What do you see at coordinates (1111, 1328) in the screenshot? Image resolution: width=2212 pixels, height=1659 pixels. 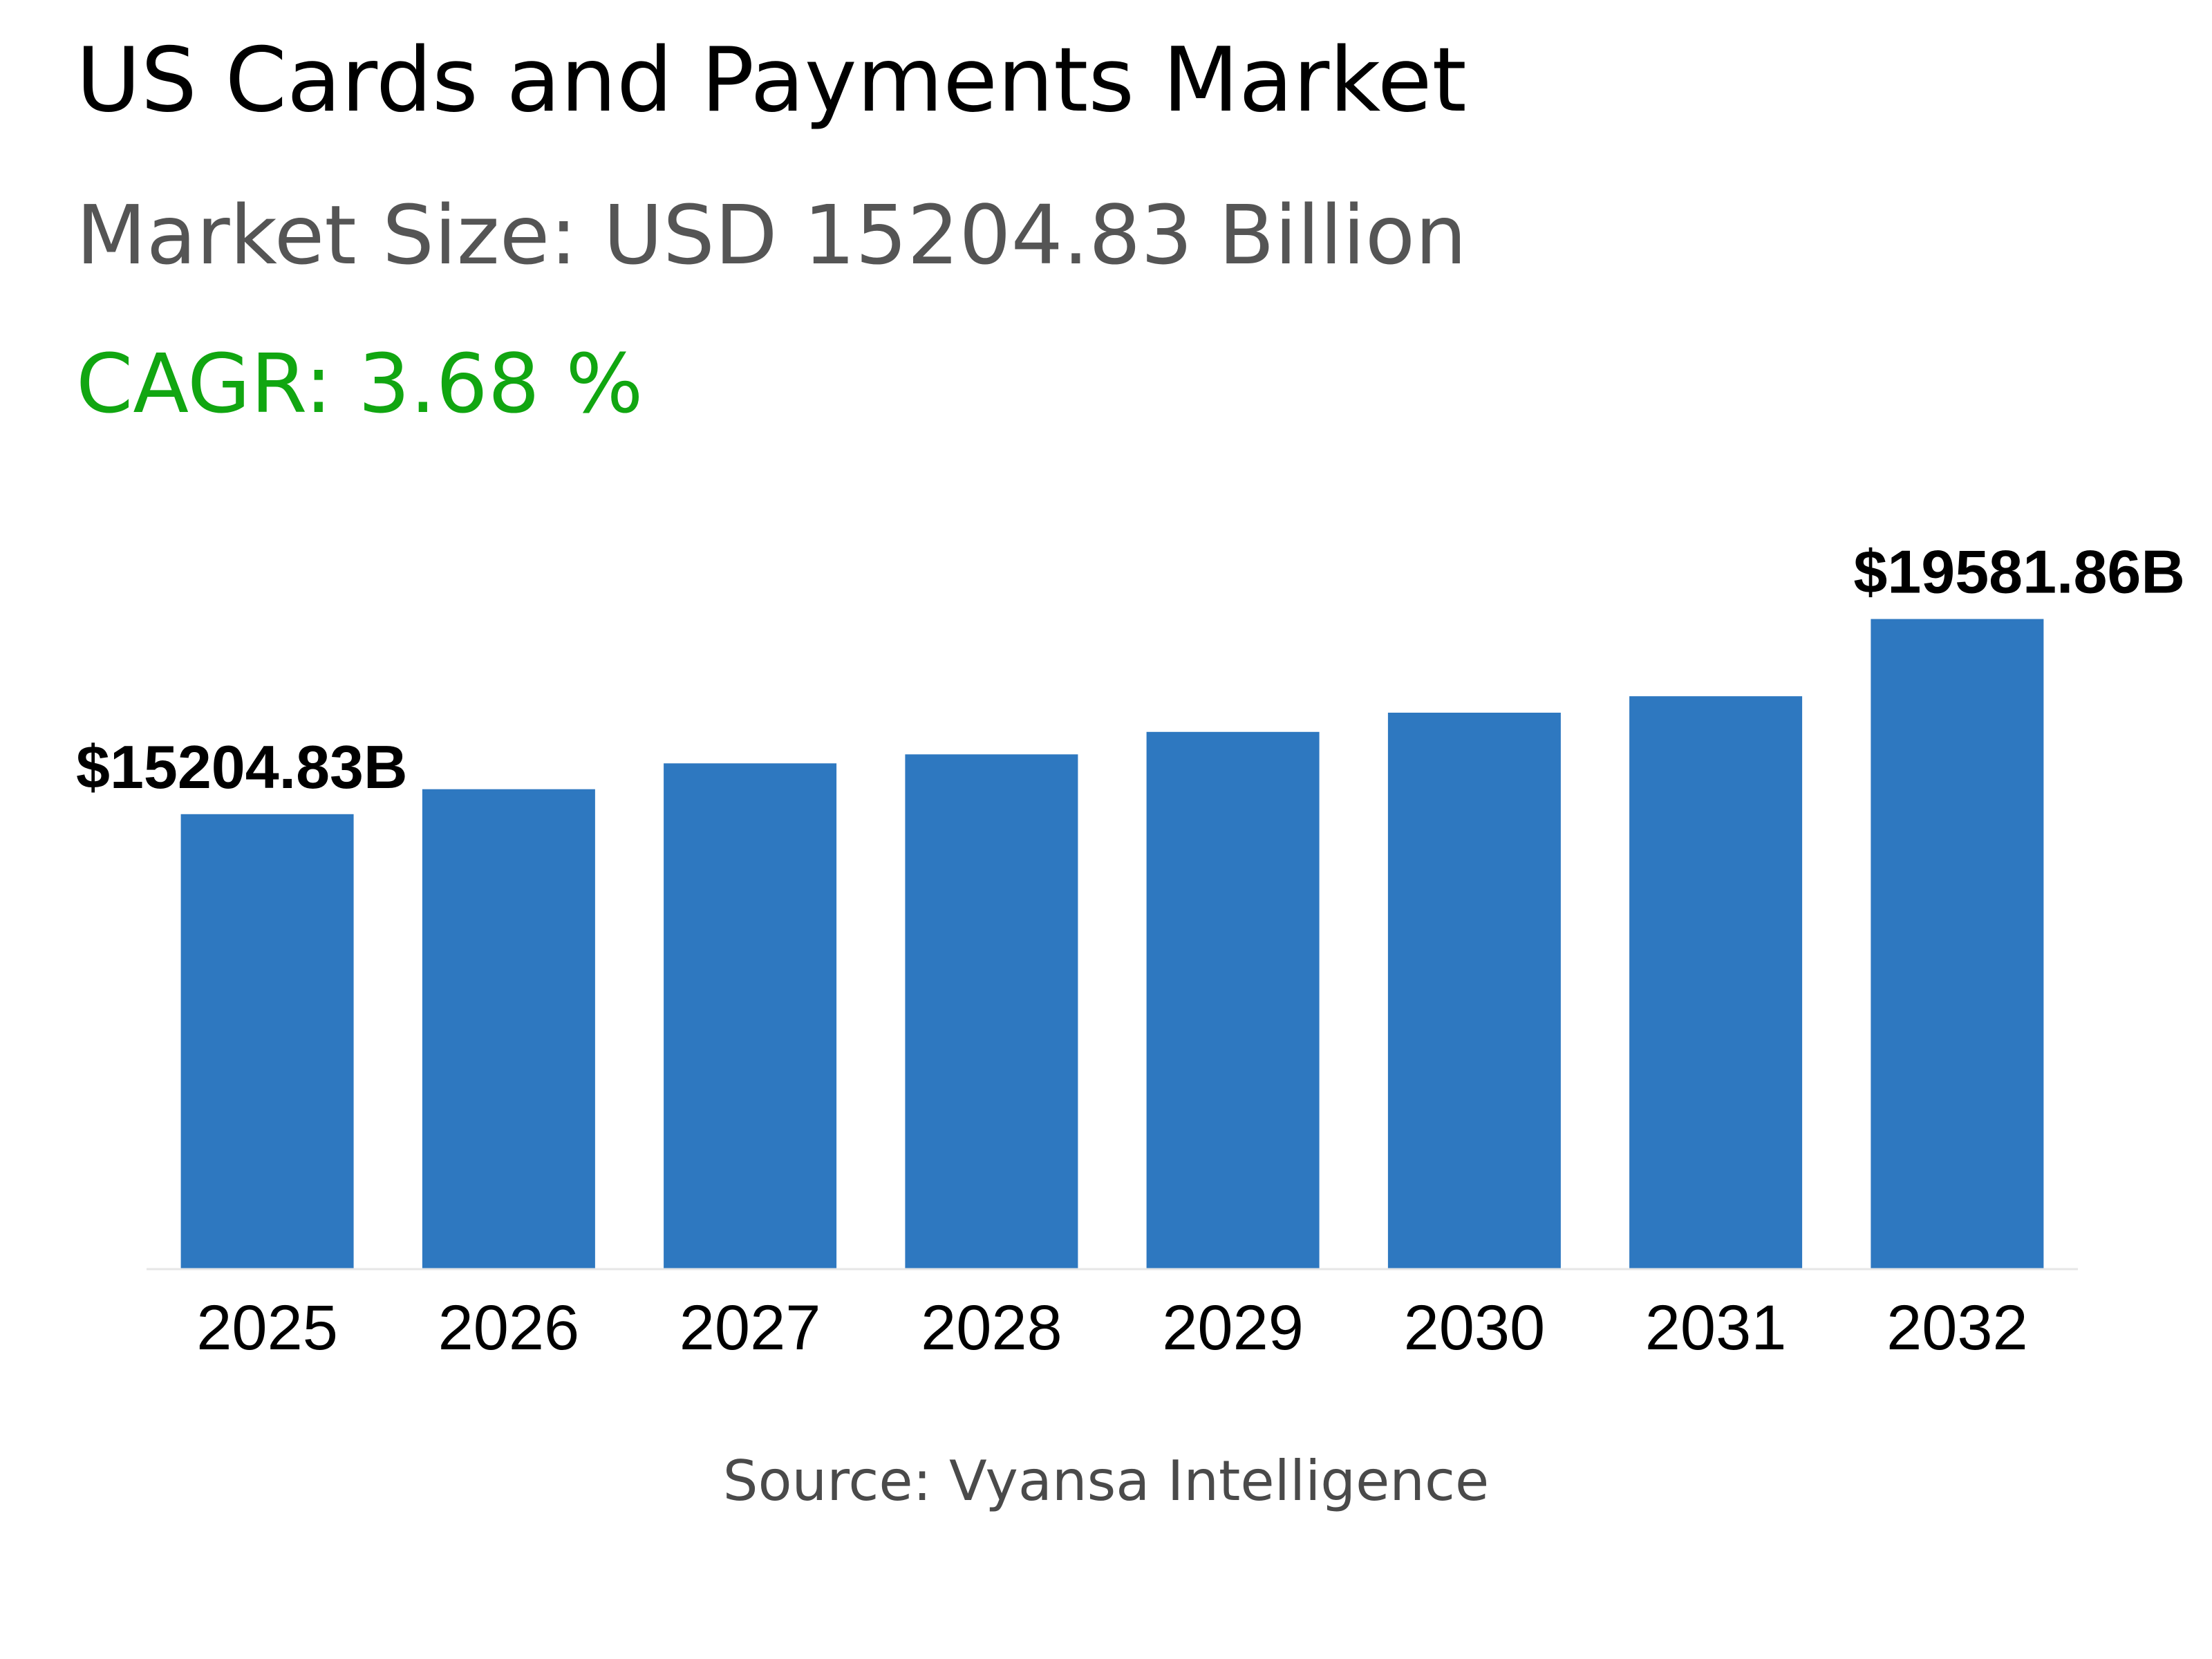 I see `x-tick-labels: 2025 2026 2027 2028 2029 2030 2031 2032` at bounding box center [1111, 1328].